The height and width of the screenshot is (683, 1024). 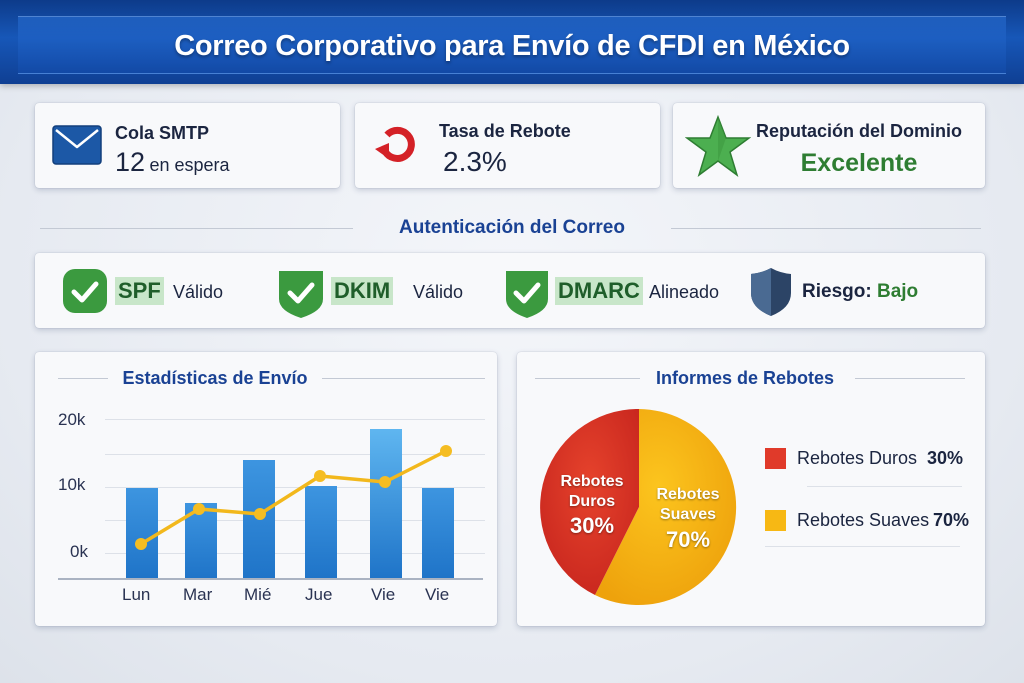 What do you see at coordinates (641, 507) in the screenshot?
I see `bounce-pie-chart` at bounding box center [641, 507].